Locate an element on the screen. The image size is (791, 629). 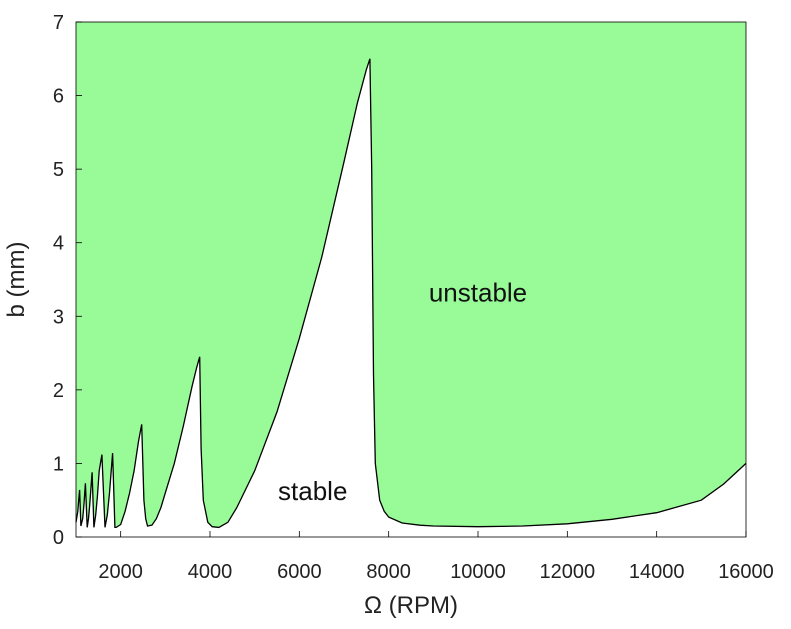
annotation-stable: stable is located at coordinates (312, 491).